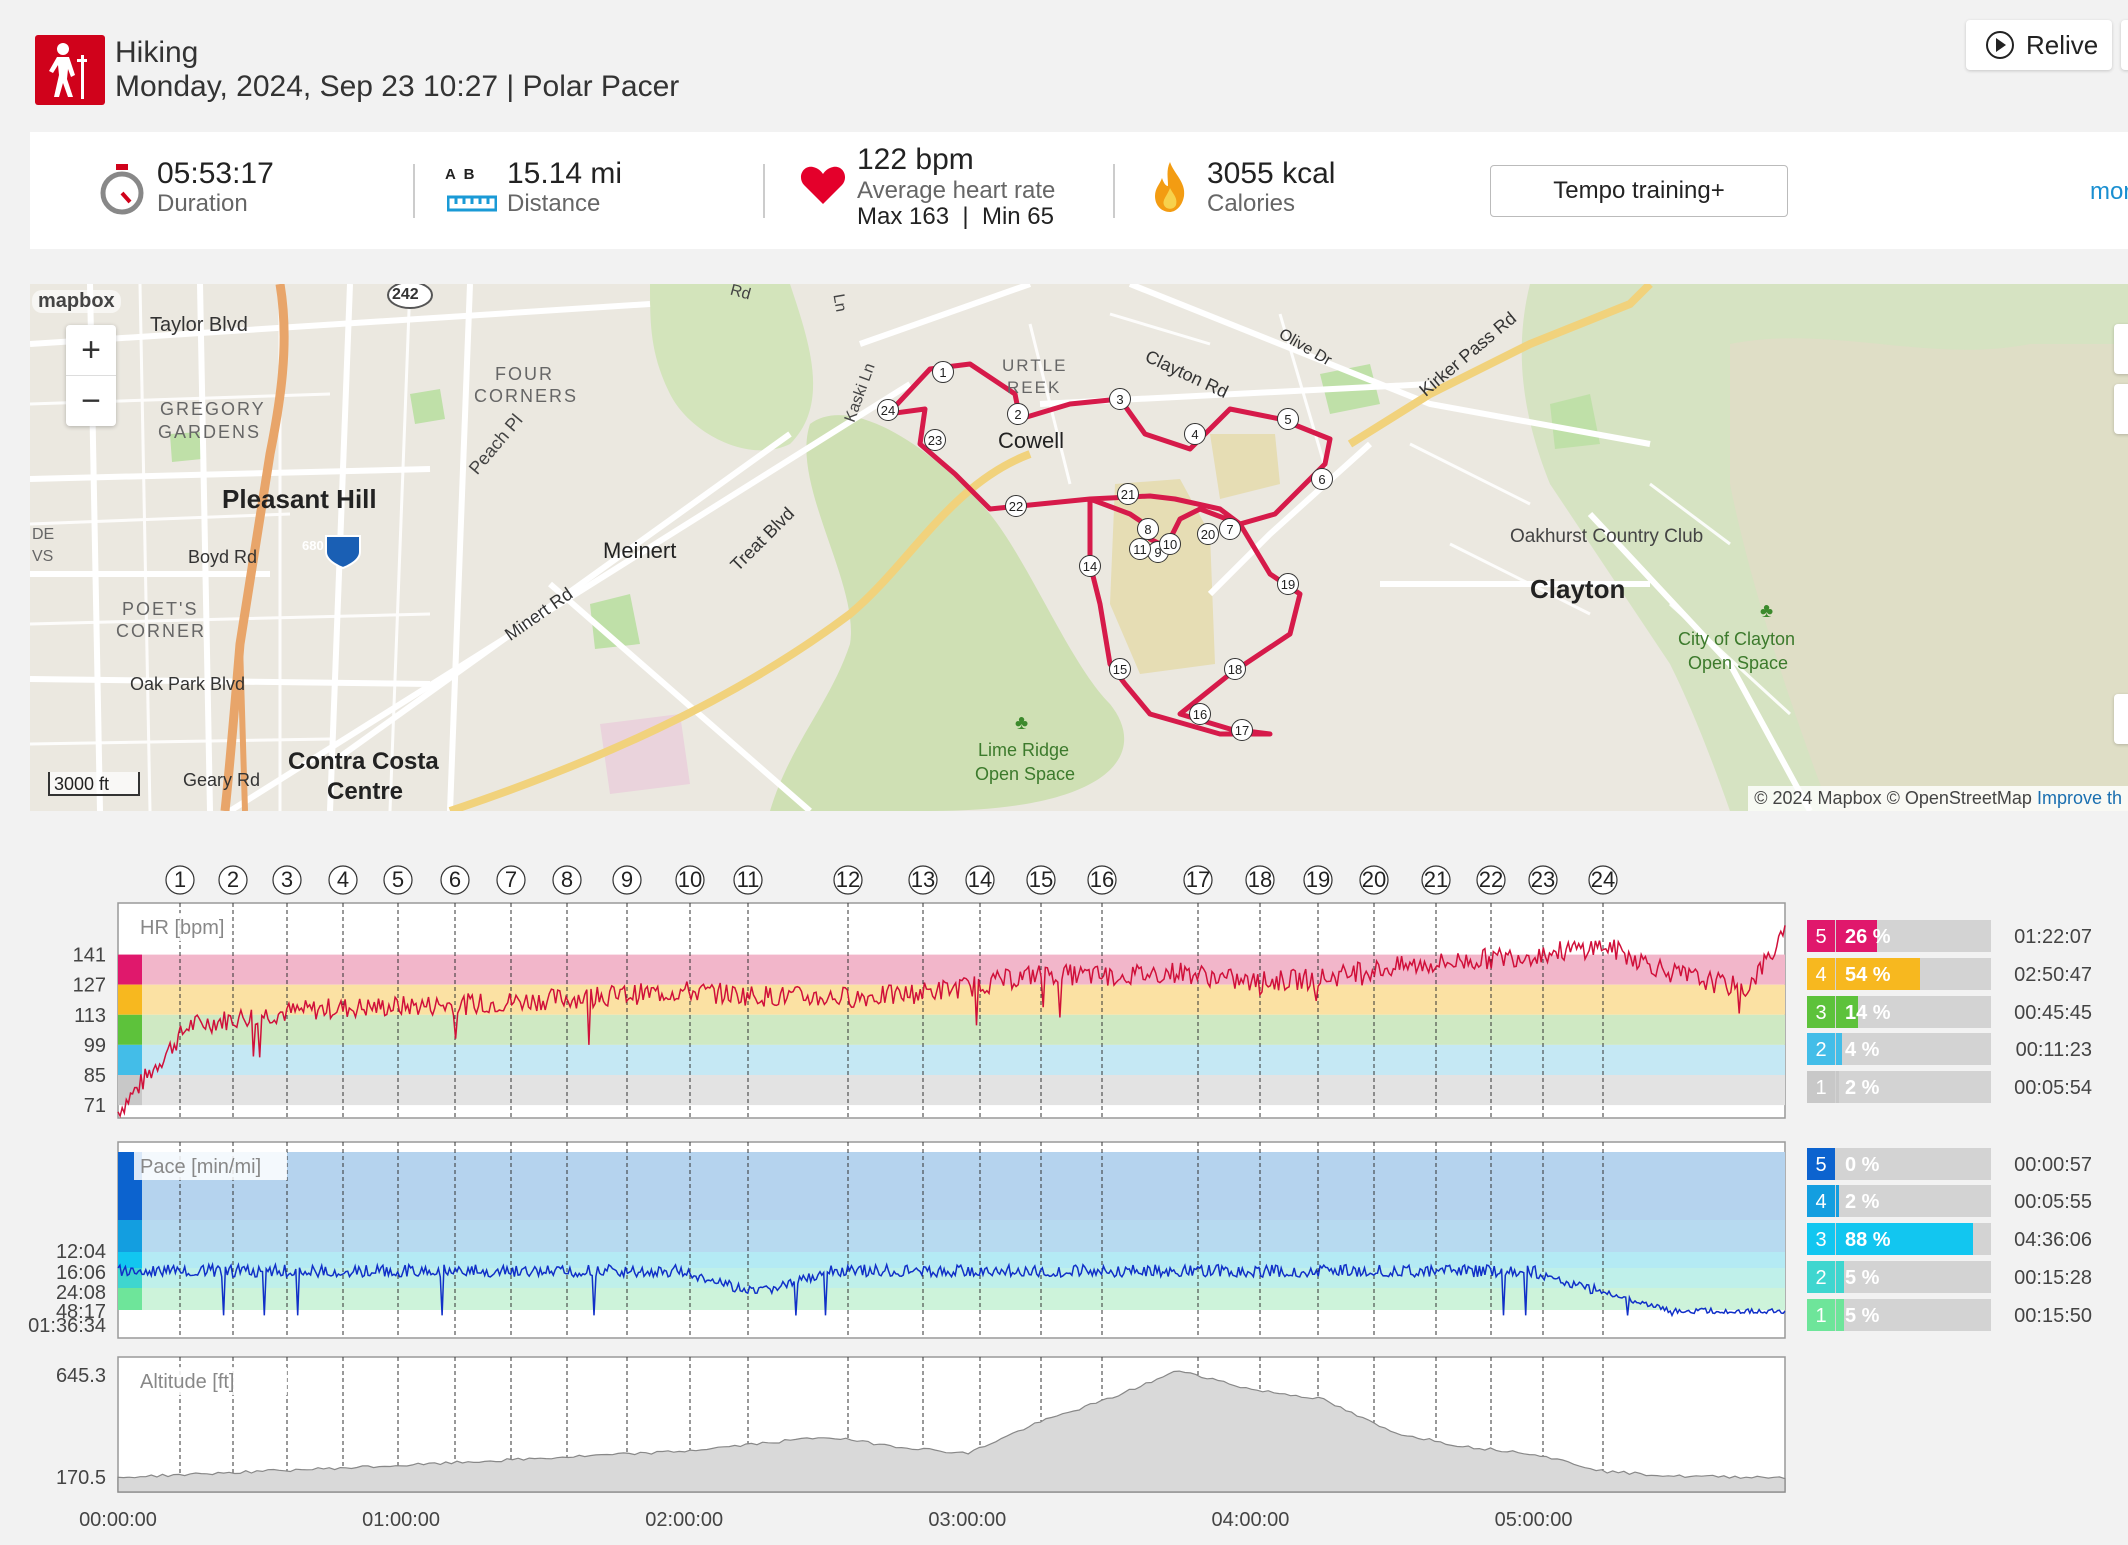 The width and height of the screenshot is (2128, 1545). What do you see at coordinates (1893, 798) in the screenshot?
I see `attribution-text: © 2024 Mapbox © OpenStreetMap` at bounding box center [1893, 798].